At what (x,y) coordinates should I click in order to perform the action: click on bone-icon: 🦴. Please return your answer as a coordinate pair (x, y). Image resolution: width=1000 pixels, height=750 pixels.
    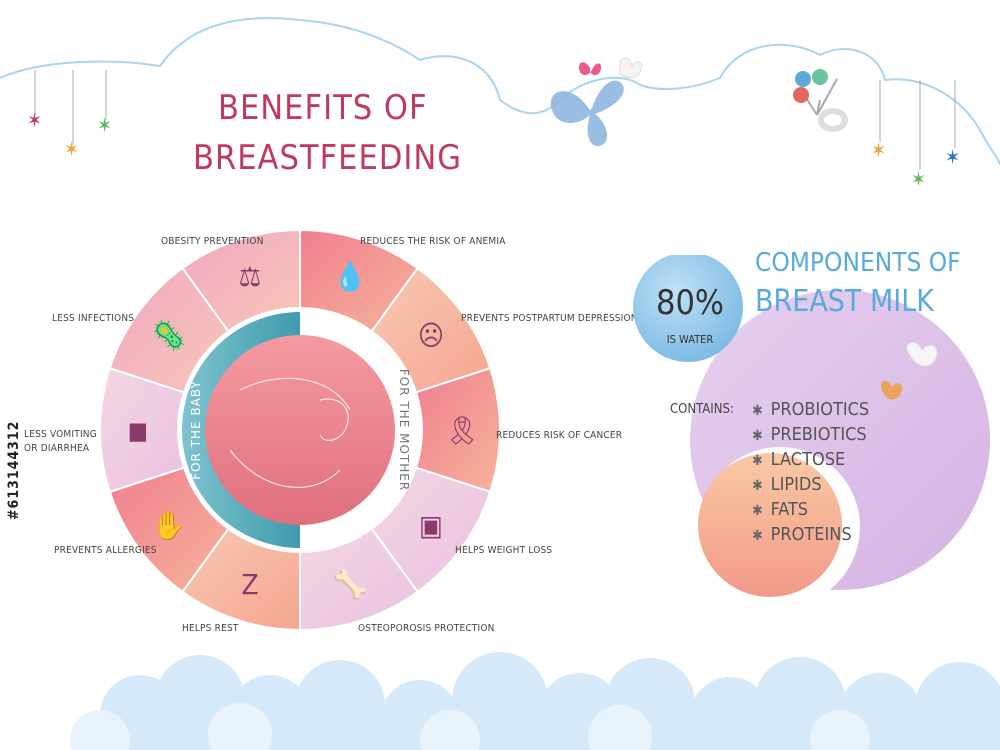
    Looking at the image, I should click on (350, 584).